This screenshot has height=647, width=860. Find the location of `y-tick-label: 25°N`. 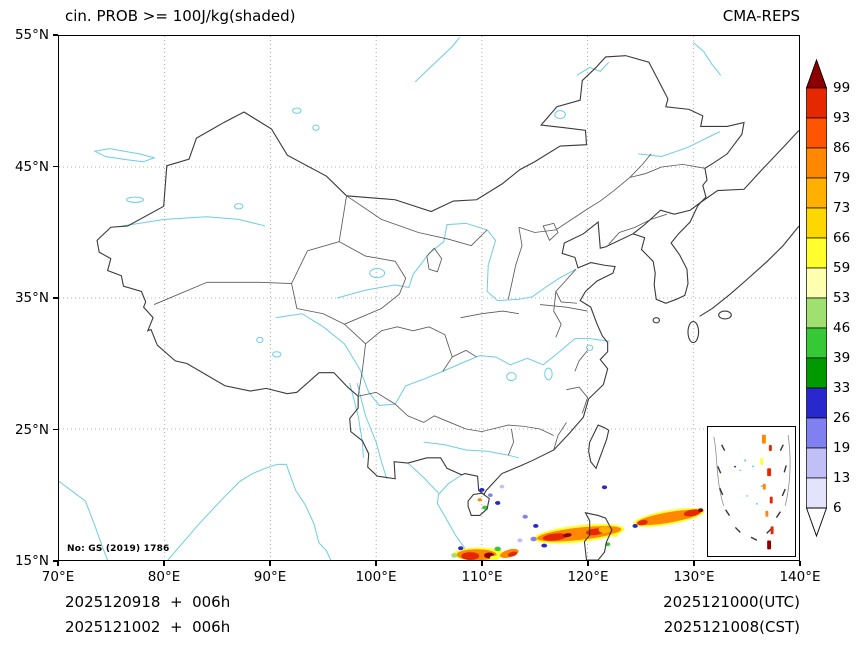

y-tick-label: 25°N is located at coordinates (31, 429).